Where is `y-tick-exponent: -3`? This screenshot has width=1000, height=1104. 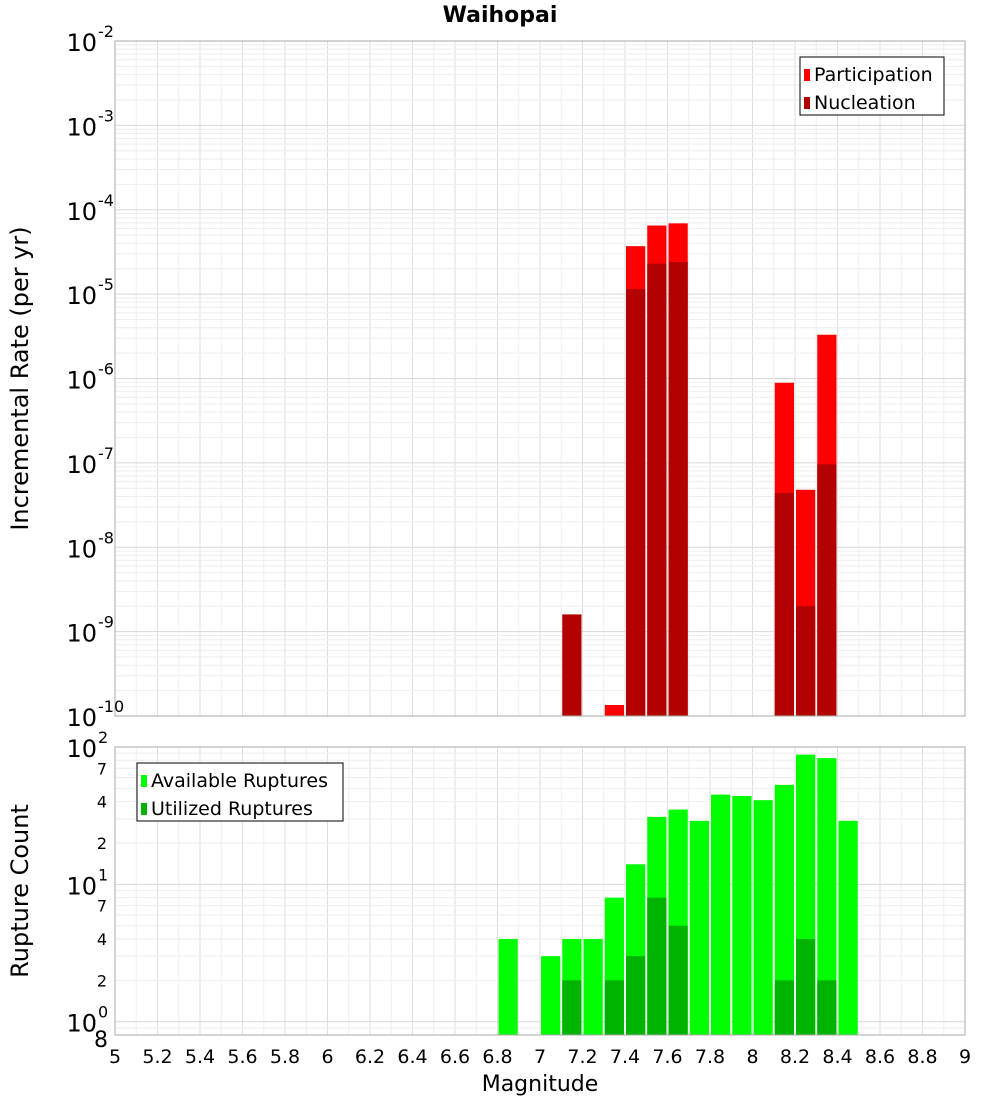
y-tick-exponent: -3 is located at coordinates (106, 115).